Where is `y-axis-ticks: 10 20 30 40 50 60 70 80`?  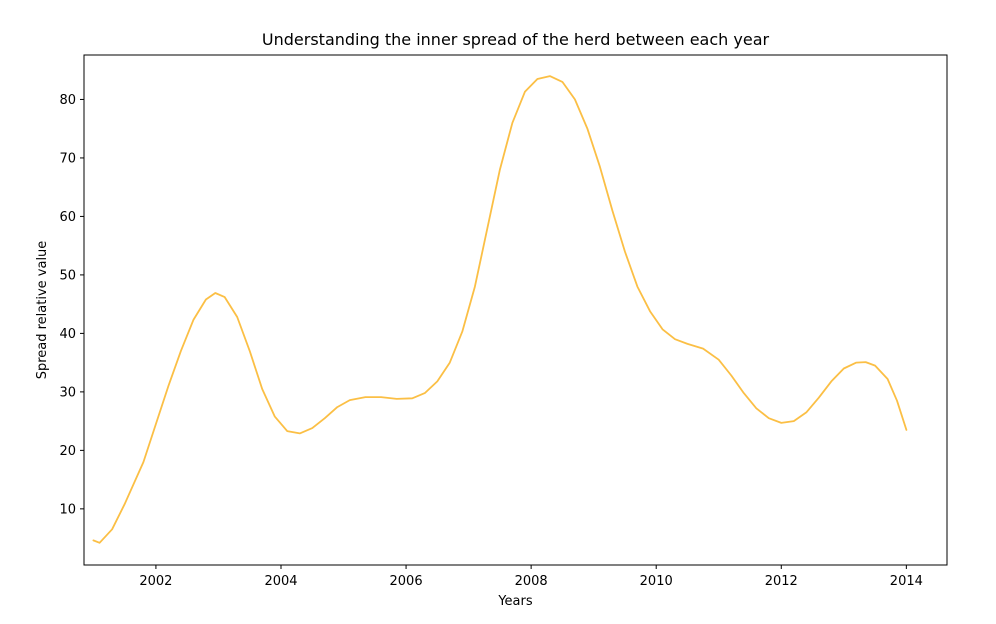
y-axis-ticks: 10 20 30 40 50 60 70 80 is located at coordinates (71, 305).